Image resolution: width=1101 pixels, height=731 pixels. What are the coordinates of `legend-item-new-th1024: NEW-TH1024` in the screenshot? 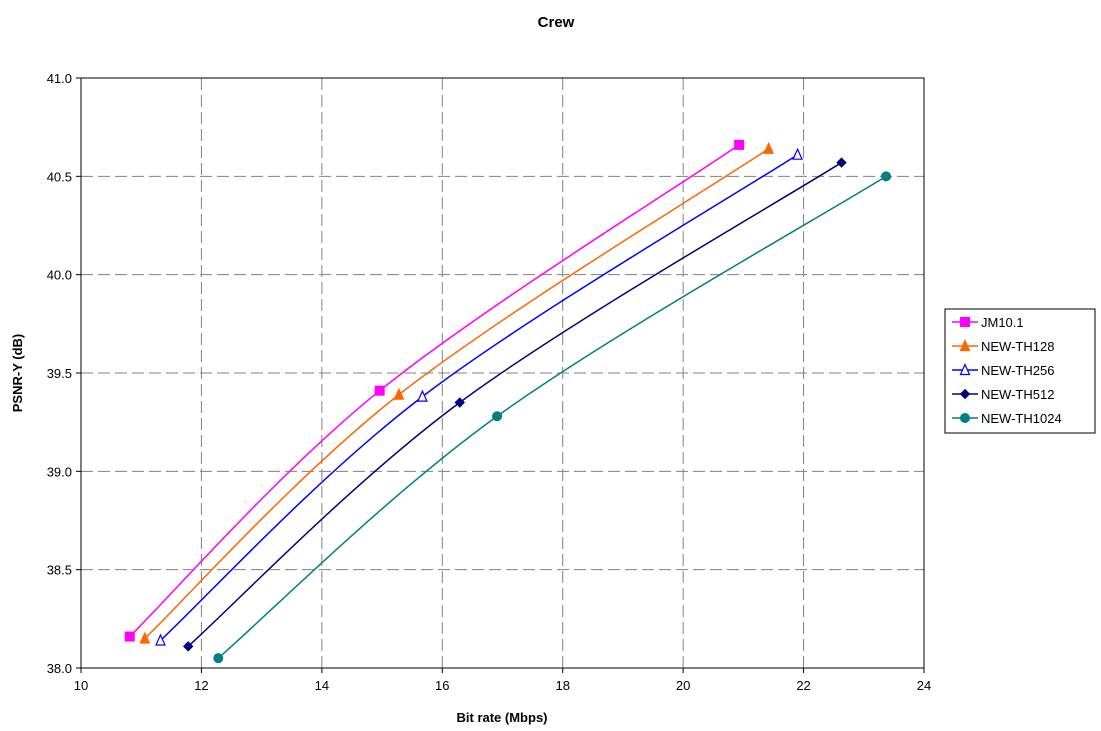 It's located at (1007, 418).